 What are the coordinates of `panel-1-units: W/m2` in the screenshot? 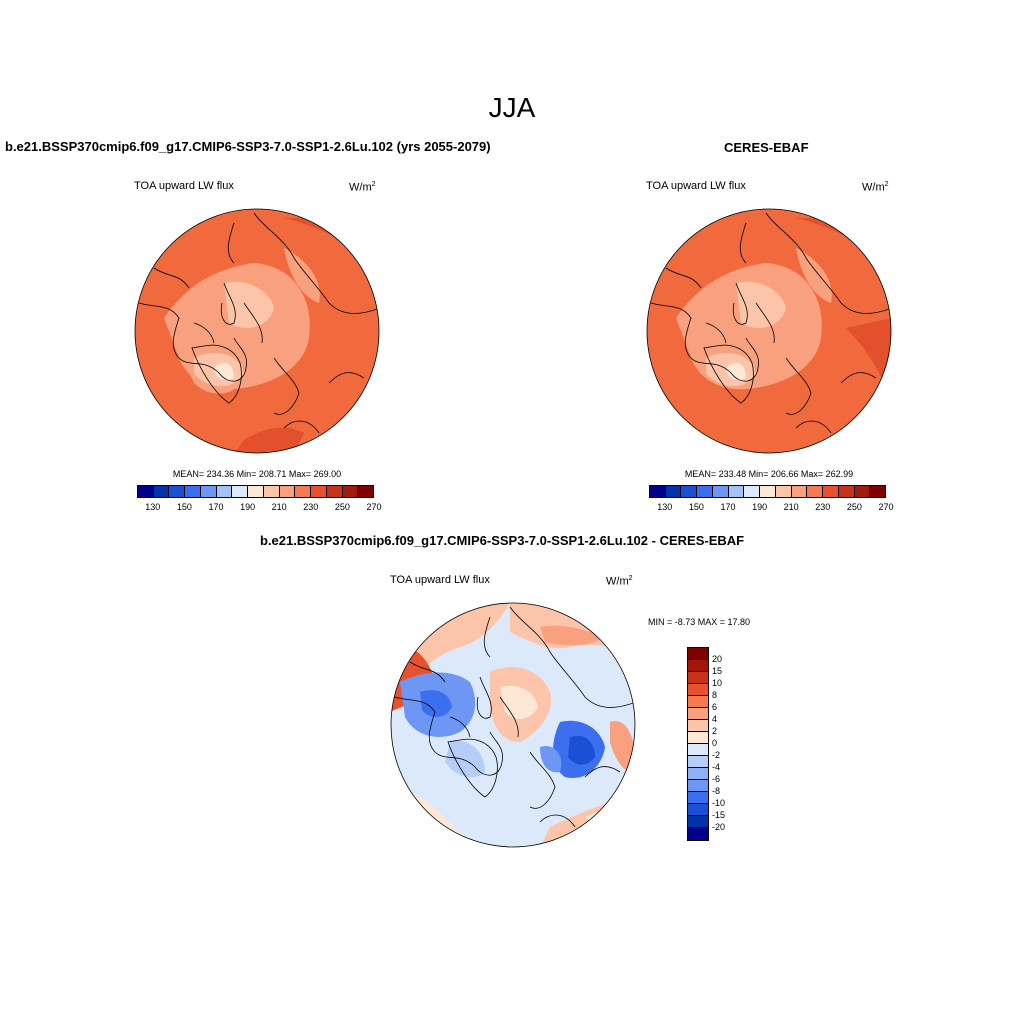 It's located at (362, 187).